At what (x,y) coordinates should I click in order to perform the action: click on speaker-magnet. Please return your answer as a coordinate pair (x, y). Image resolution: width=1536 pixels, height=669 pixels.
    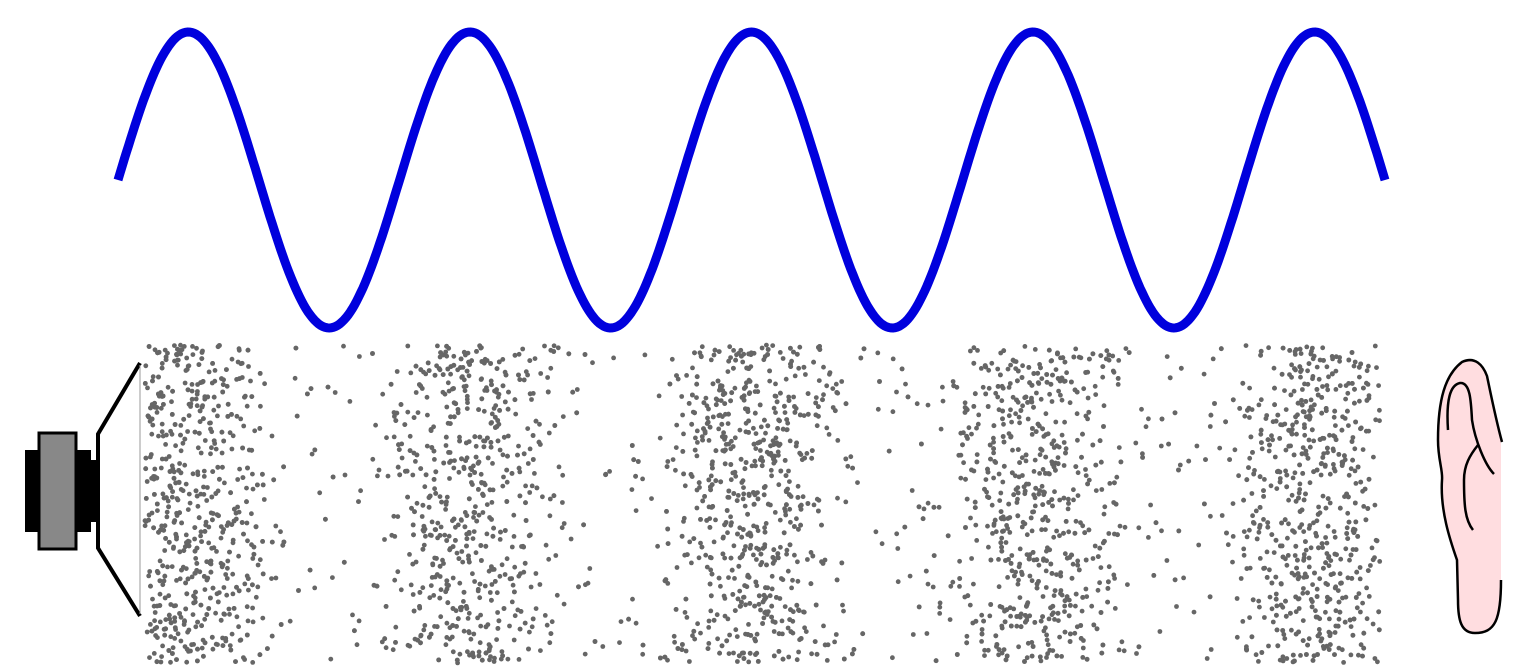
    Looking at the image, I should click on (57, 491).